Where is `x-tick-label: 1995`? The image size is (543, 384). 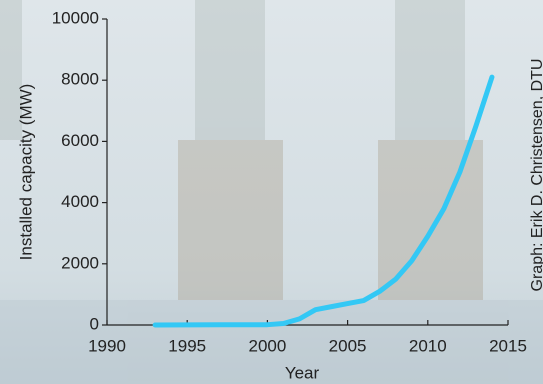 x-tick-label: 1995 is located at coordinates (187, 345).